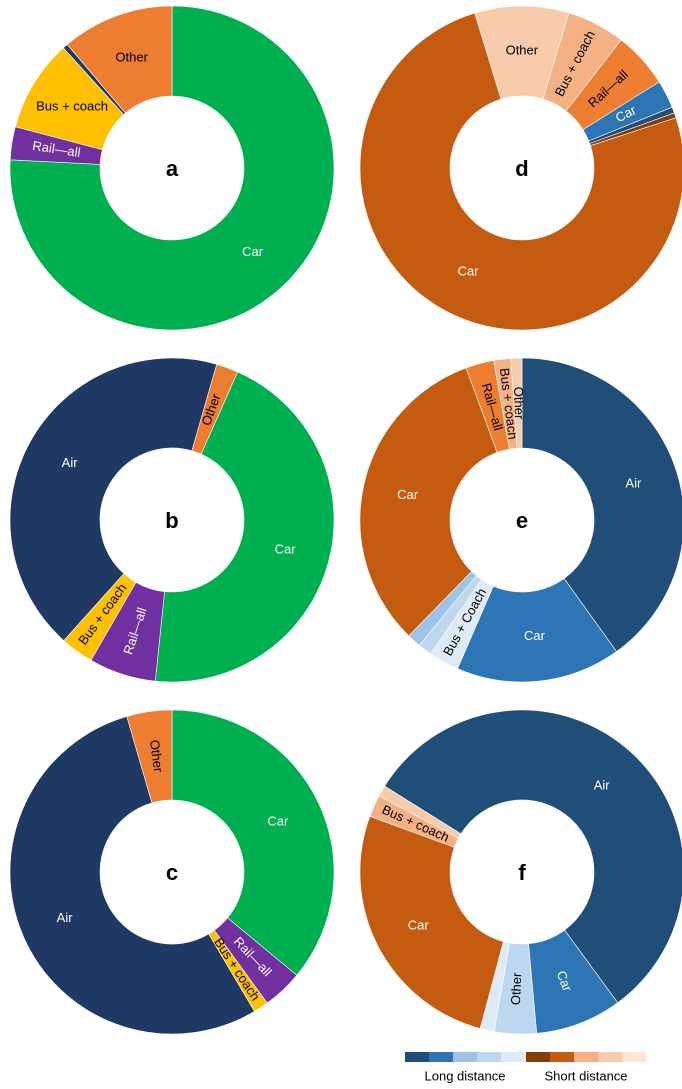 The height and width of the screenshot is (1089, 682). I want to click on chart-title: c, so click(172, 872).